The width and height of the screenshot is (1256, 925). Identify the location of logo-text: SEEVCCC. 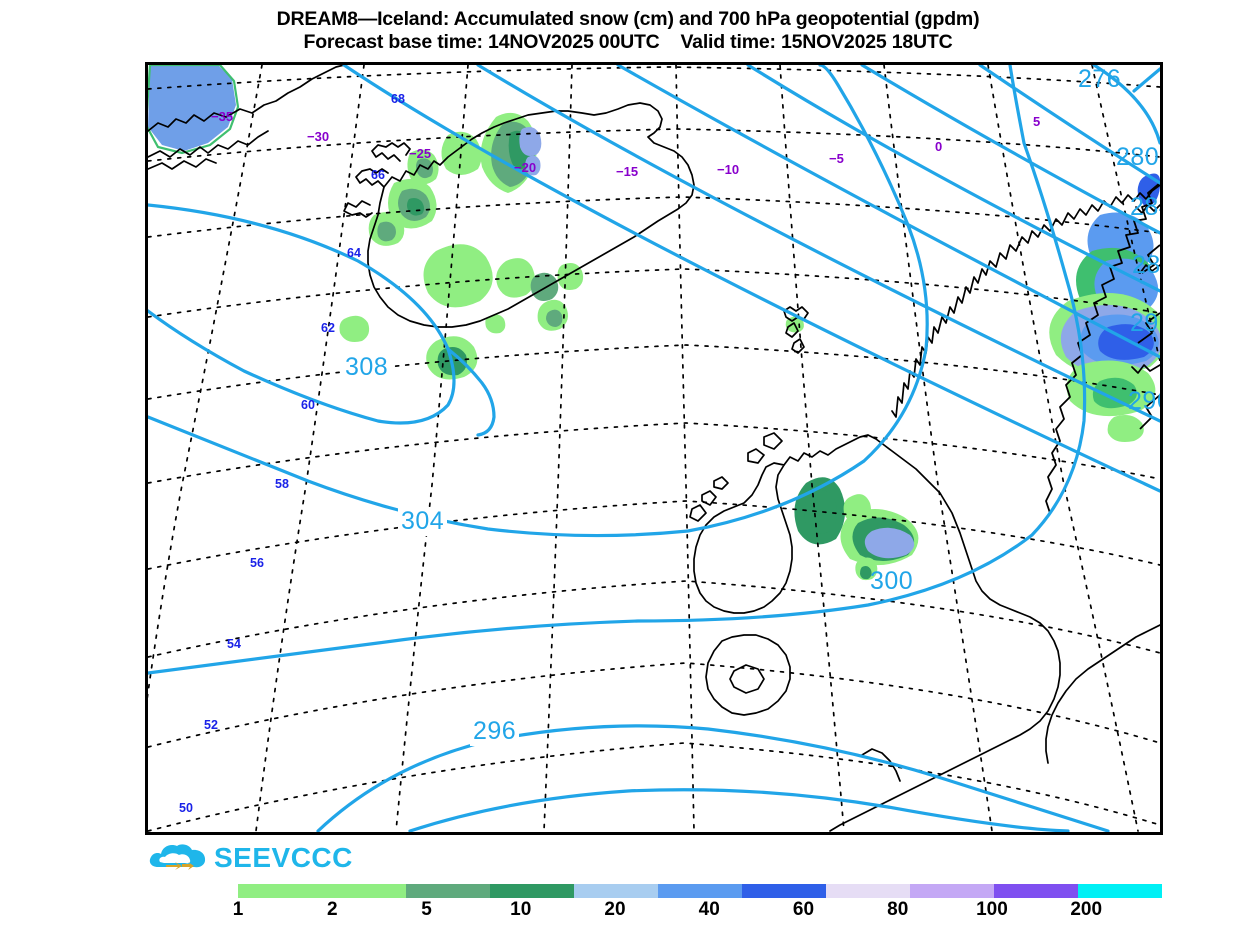
(283, 857).